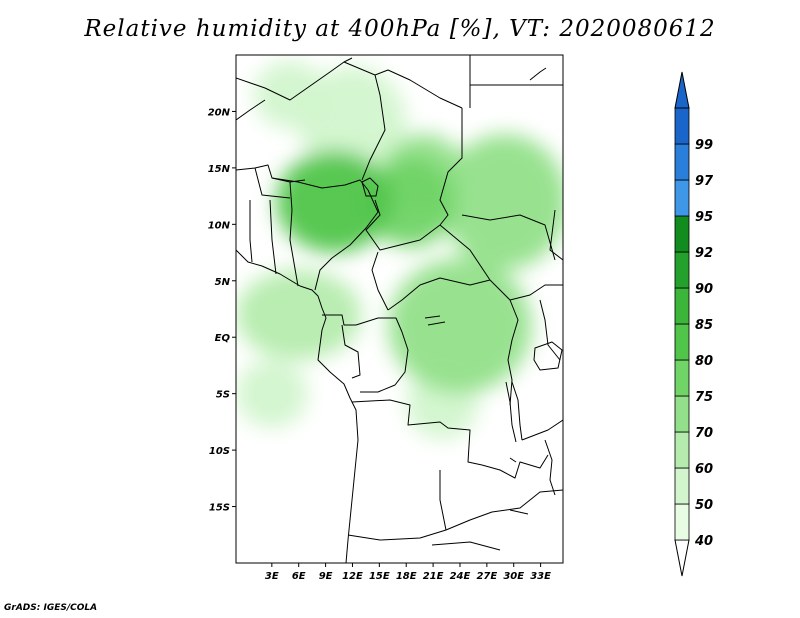 This screenshot has height=618, width=800. What do you see at coordinates (351, 351) in the screenshot?
I see `border-gabon-congo` at bounding box center [351, 351].